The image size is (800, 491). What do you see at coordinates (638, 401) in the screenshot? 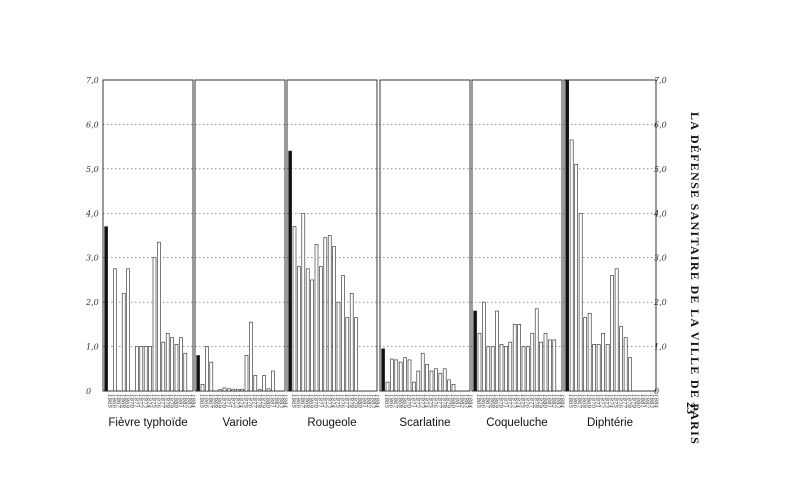
I see `x-tick-label: 1880` at bounding box center [638, 401].